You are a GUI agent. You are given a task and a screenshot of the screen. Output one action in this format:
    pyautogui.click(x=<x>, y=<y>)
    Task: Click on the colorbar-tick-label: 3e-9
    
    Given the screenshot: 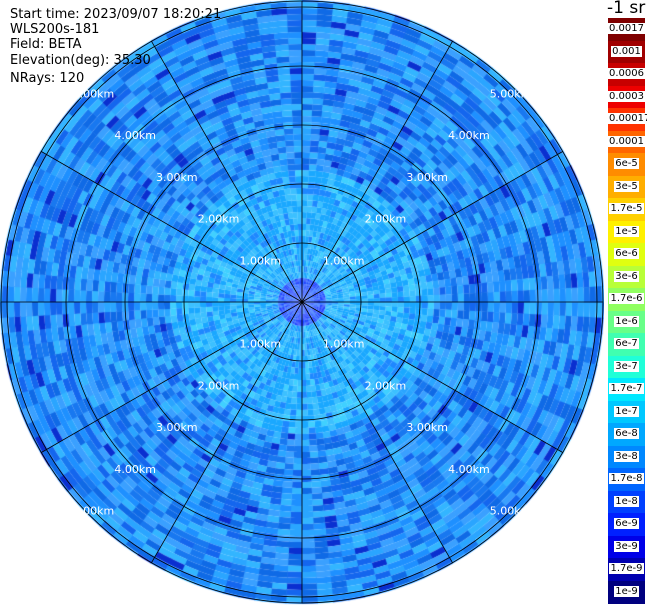 What is the action you would take?
    pyautogui.click(x=626, y=546)
    